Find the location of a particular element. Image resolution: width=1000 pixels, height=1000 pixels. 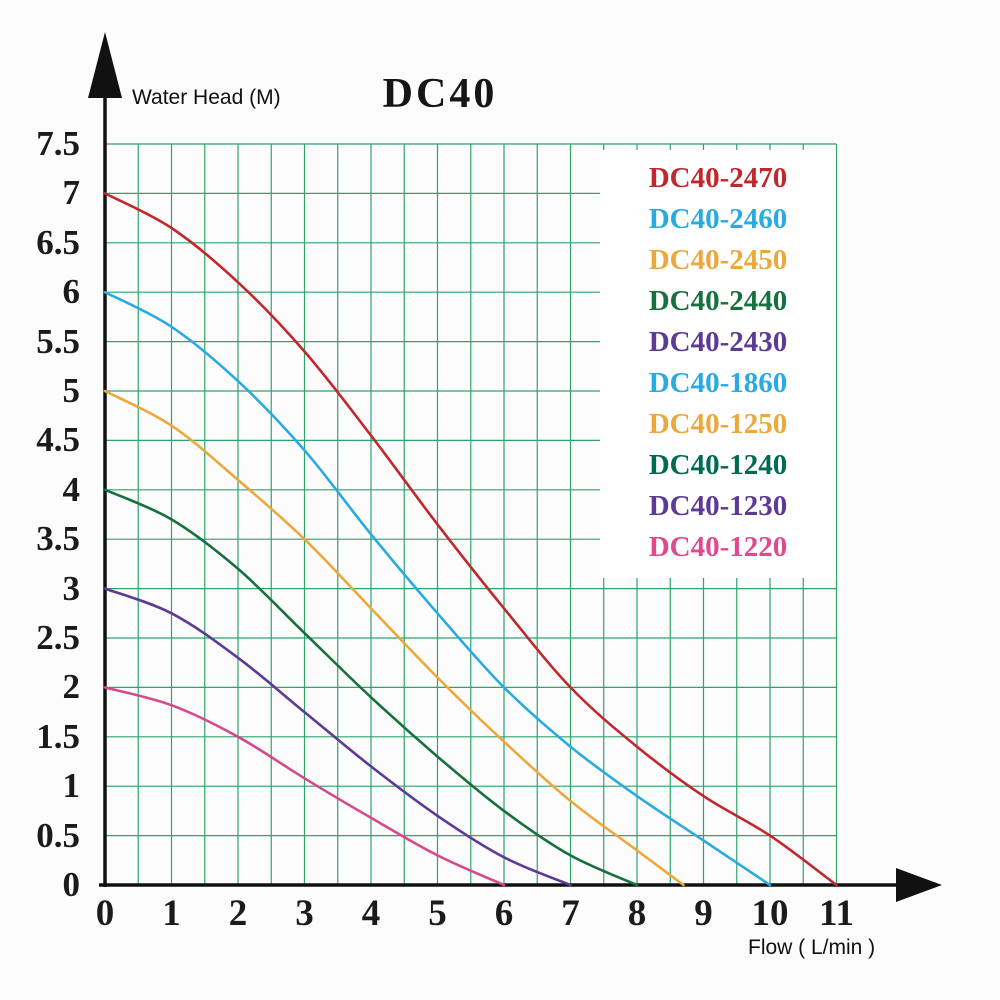

x-axis-title: Flow ( L/min ) is located at coordinates (812, 947).